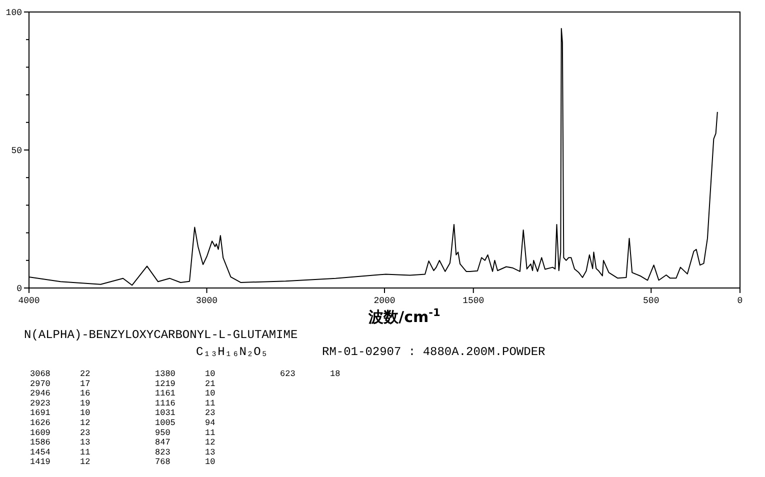 The image size is (765, 477). Describe the element at coordinates (40, 383) in the screenshot. I see `text: 2970` at that location.